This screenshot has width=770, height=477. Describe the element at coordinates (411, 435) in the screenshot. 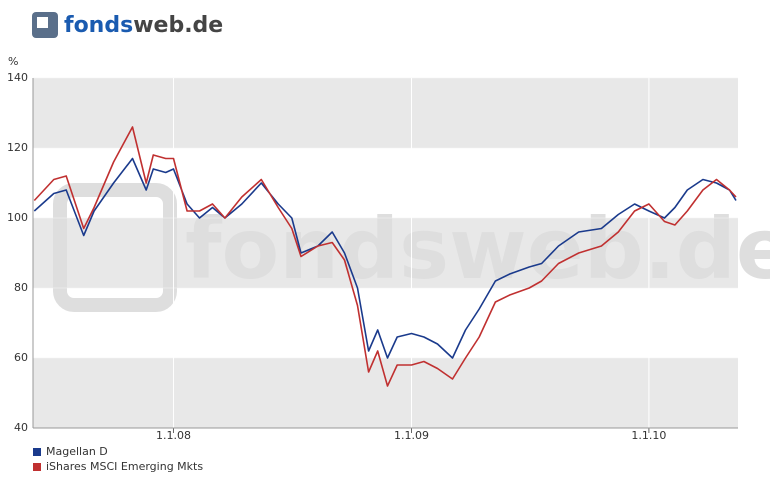

I see `x-tick-label: 1.1.09` at that location.